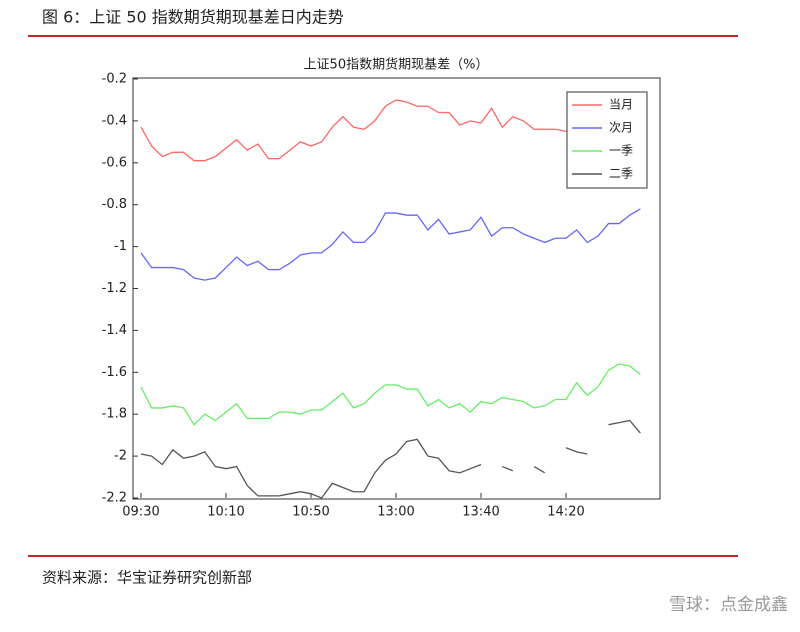  I want to click on legend-label: 二季, so click(621, 174).